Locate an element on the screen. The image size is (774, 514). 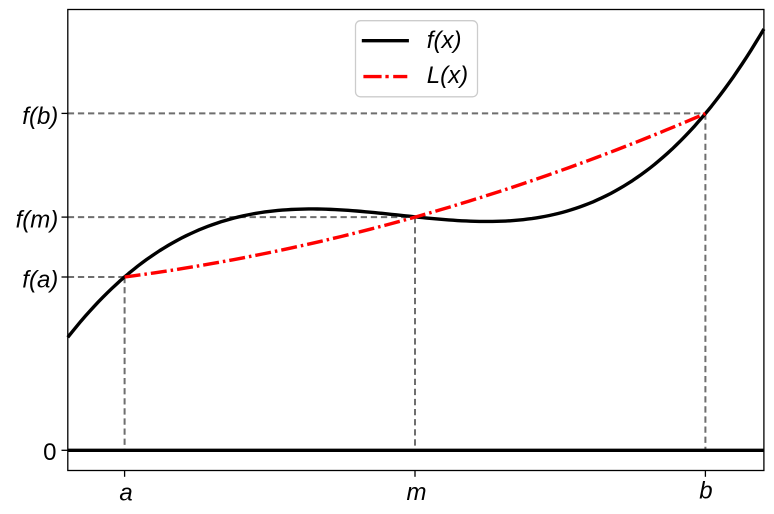
svg-text: b is located at coordinates (705, 491).